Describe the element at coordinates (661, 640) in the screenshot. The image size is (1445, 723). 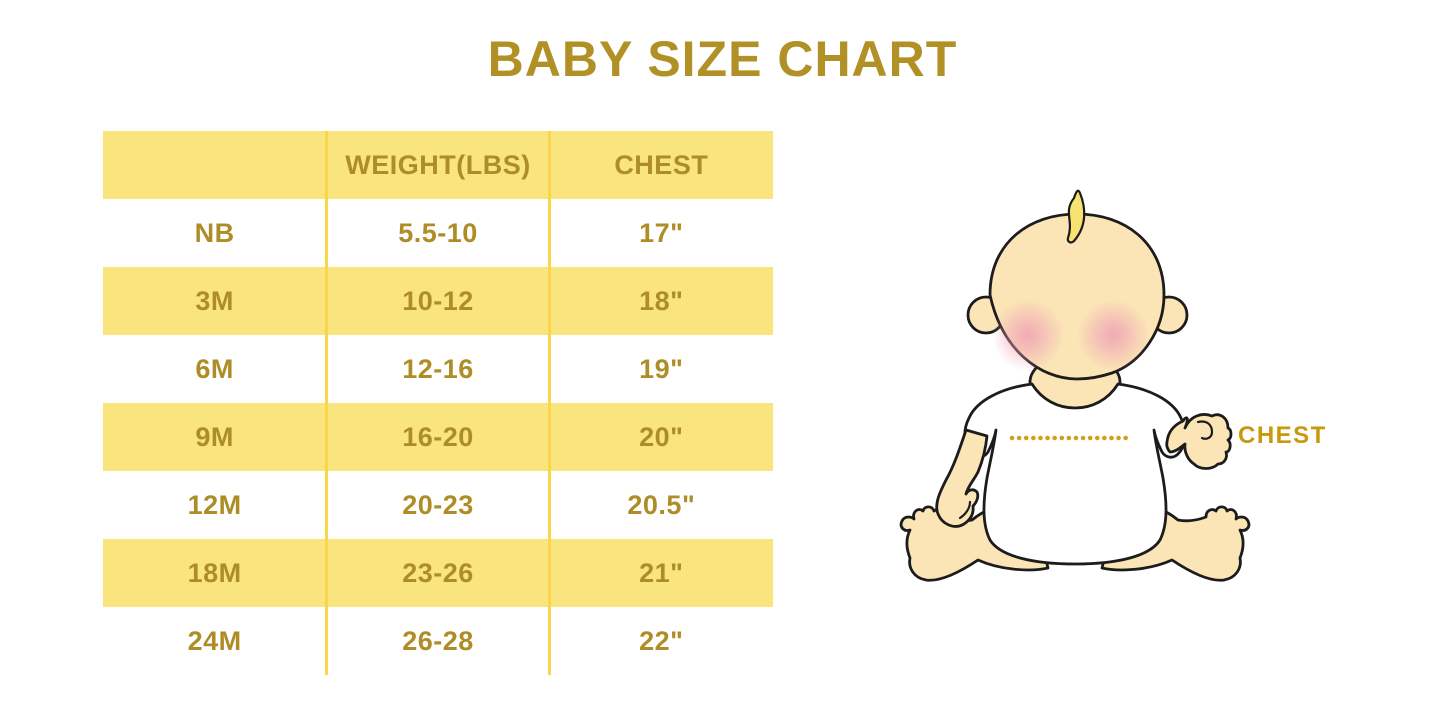
I see `chest-cell: 22"` at that location.